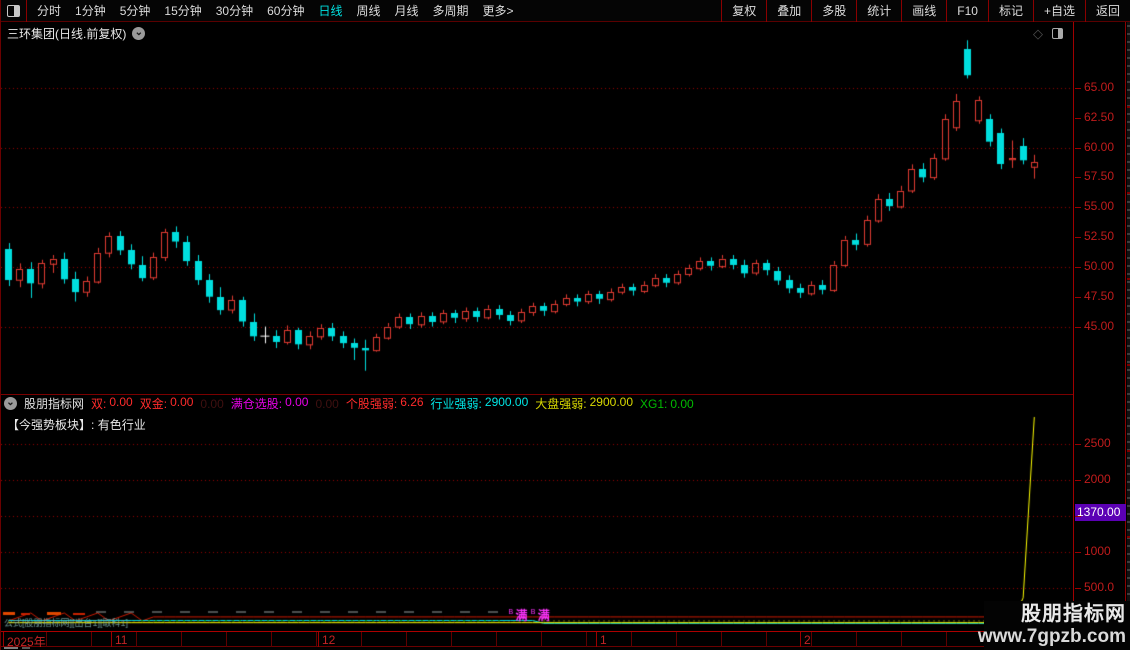  What do you see at coordinates (51, 425) in the screenshot?
I see `hot-sector-label: 【今强势板块】:` at bounding box center [51, 425].